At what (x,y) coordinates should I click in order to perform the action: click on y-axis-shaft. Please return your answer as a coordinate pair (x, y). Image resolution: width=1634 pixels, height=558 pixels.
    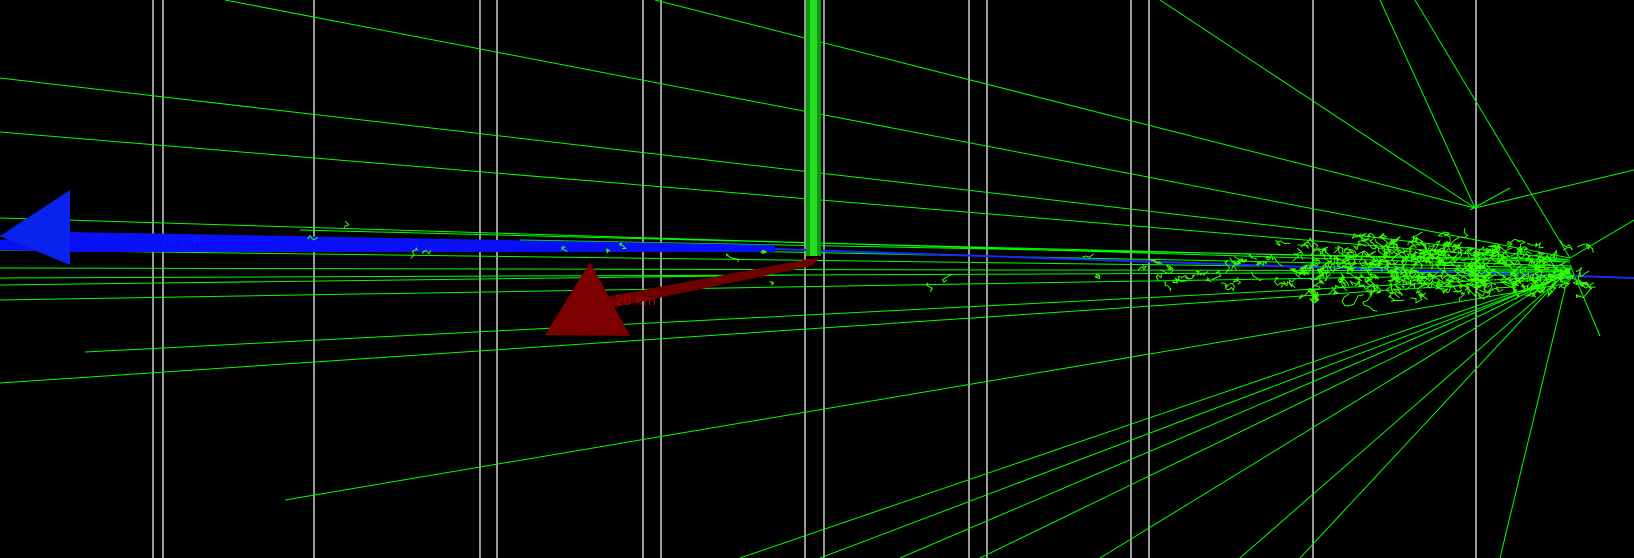
    Looking at the image, I should click on (710, 282).